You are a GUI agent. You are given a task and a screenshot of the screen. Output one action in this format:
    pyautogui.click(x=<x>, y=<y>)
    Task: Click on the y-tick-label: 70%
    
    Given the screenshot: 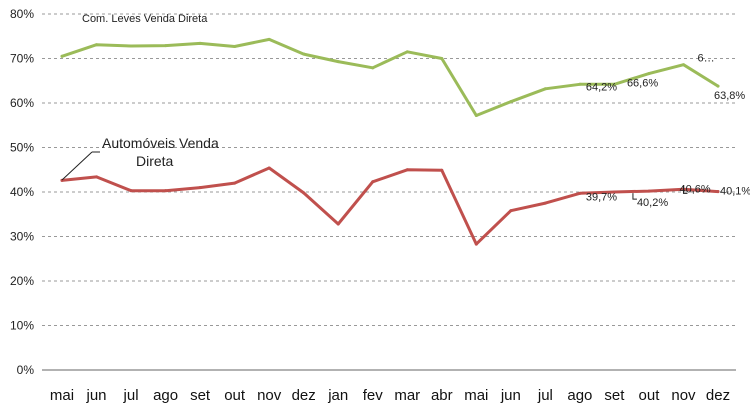 What is the action you would take?
    pyautogui.click(x=22, y=59)
    